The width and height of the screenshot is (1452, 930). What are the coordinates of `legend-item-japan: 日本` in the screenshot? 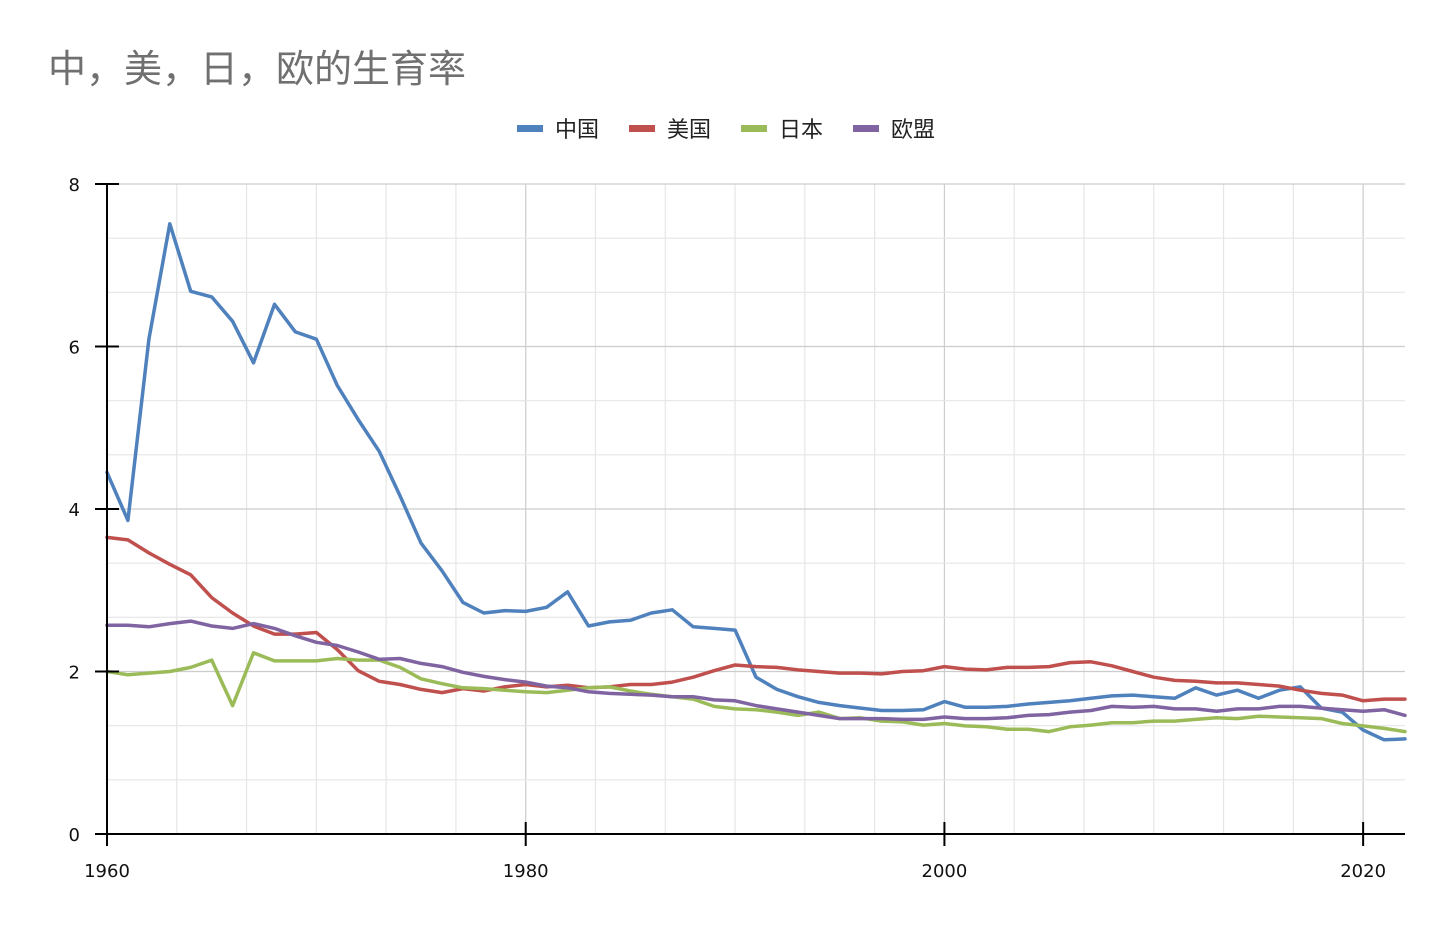 It's located at (782, 128).